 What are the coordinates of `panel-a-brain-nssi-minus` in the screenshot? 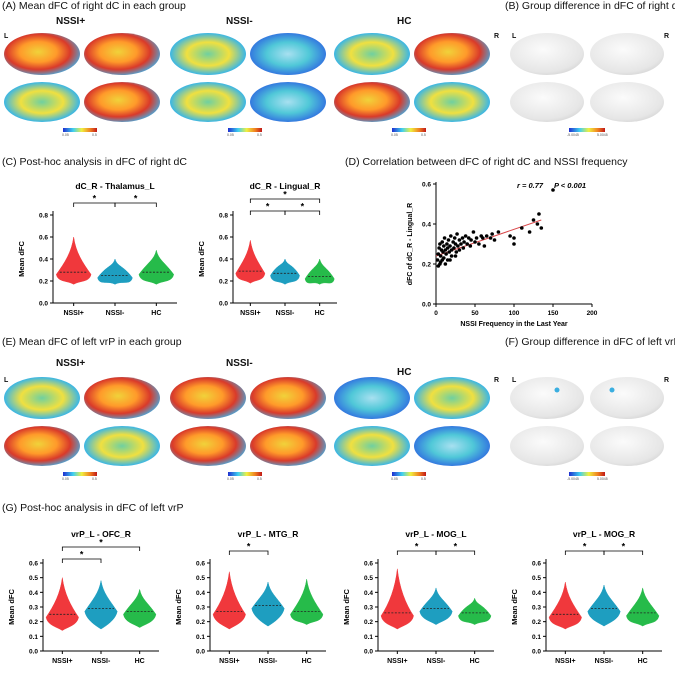 It's located at (248, 77).